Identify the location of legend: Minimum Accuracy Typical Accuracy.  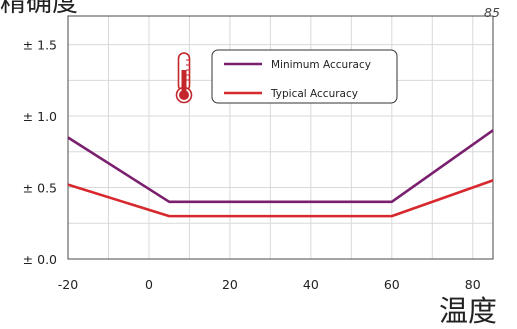
(304, 76).